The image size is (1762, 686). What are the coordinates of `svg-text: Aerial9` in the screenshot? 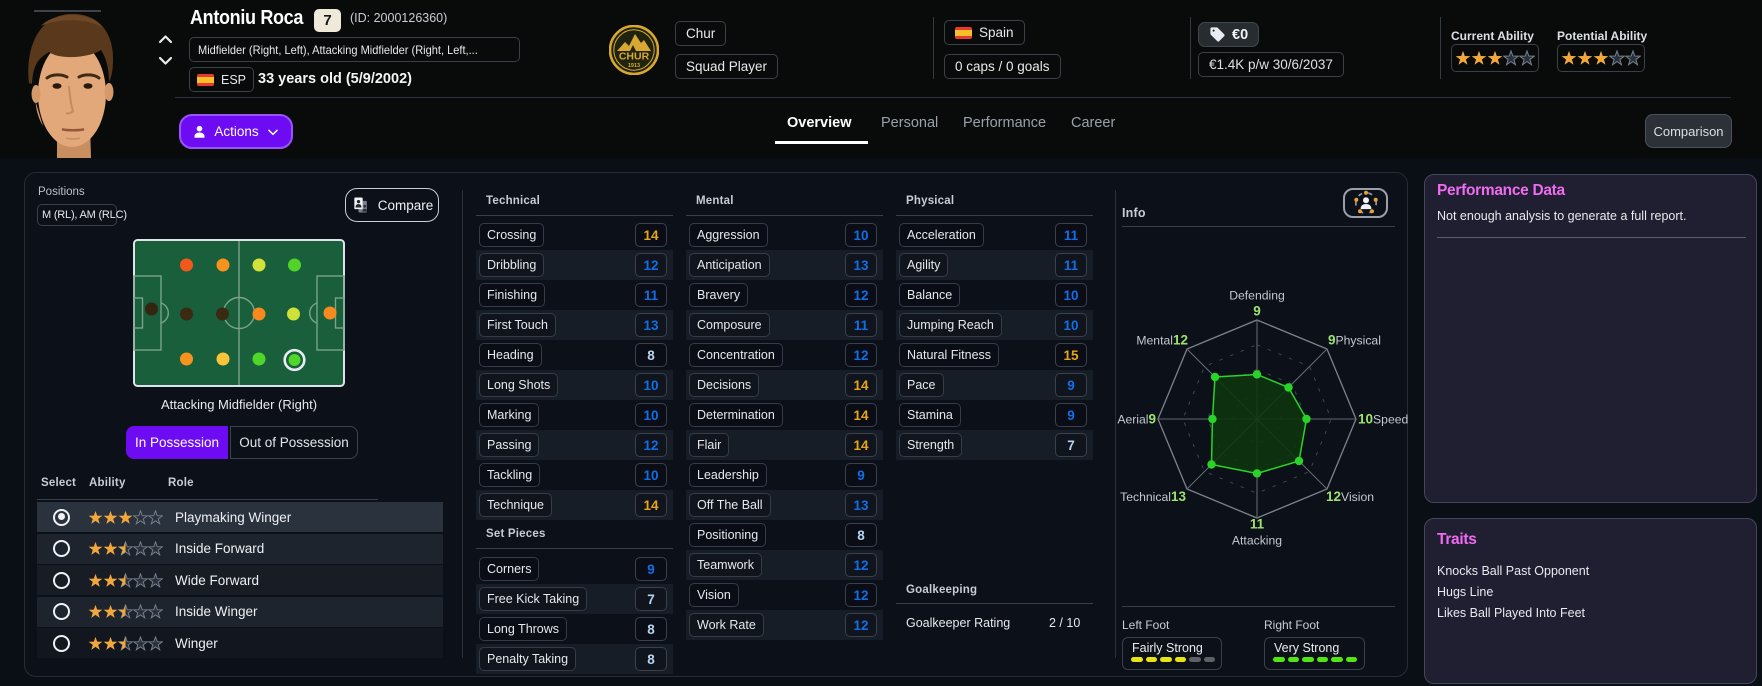 It's located at (1136, 418).